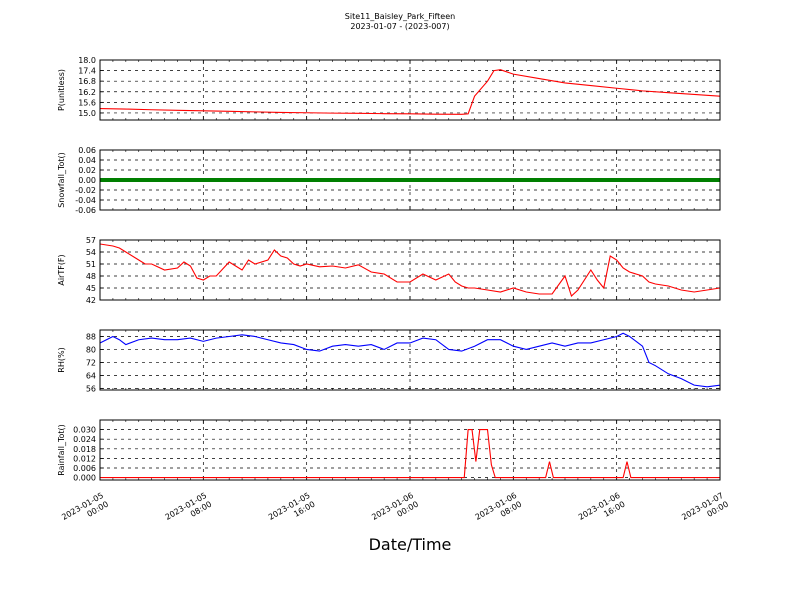  What do you see at coordinates (85, 210) in the screenshot?
I see `y-tick-label: -0.06` at bounding box center [85, 210].